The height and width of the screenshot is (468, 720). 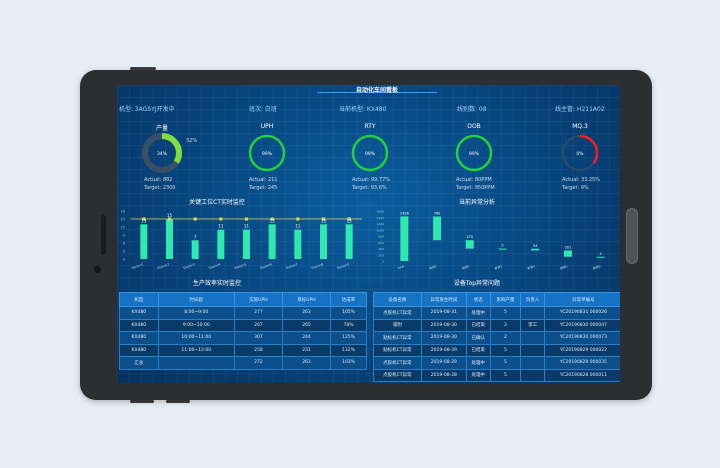 What do you see at coordinates (142, 401) in the screenshot?
I see `volume-down-button` at bounding box center [142, 401].